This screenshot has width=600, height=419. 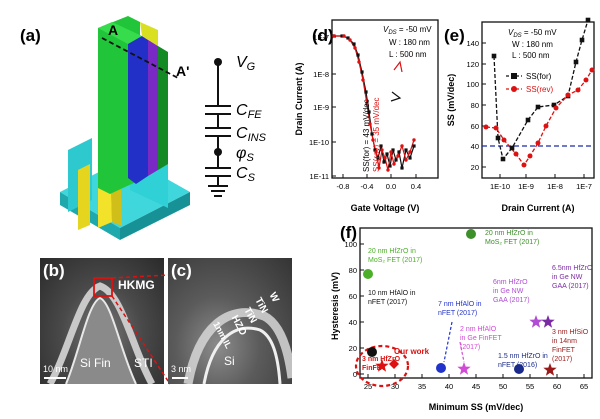 I want to click on cfe-label: CFE, so click(x=249, y=111).